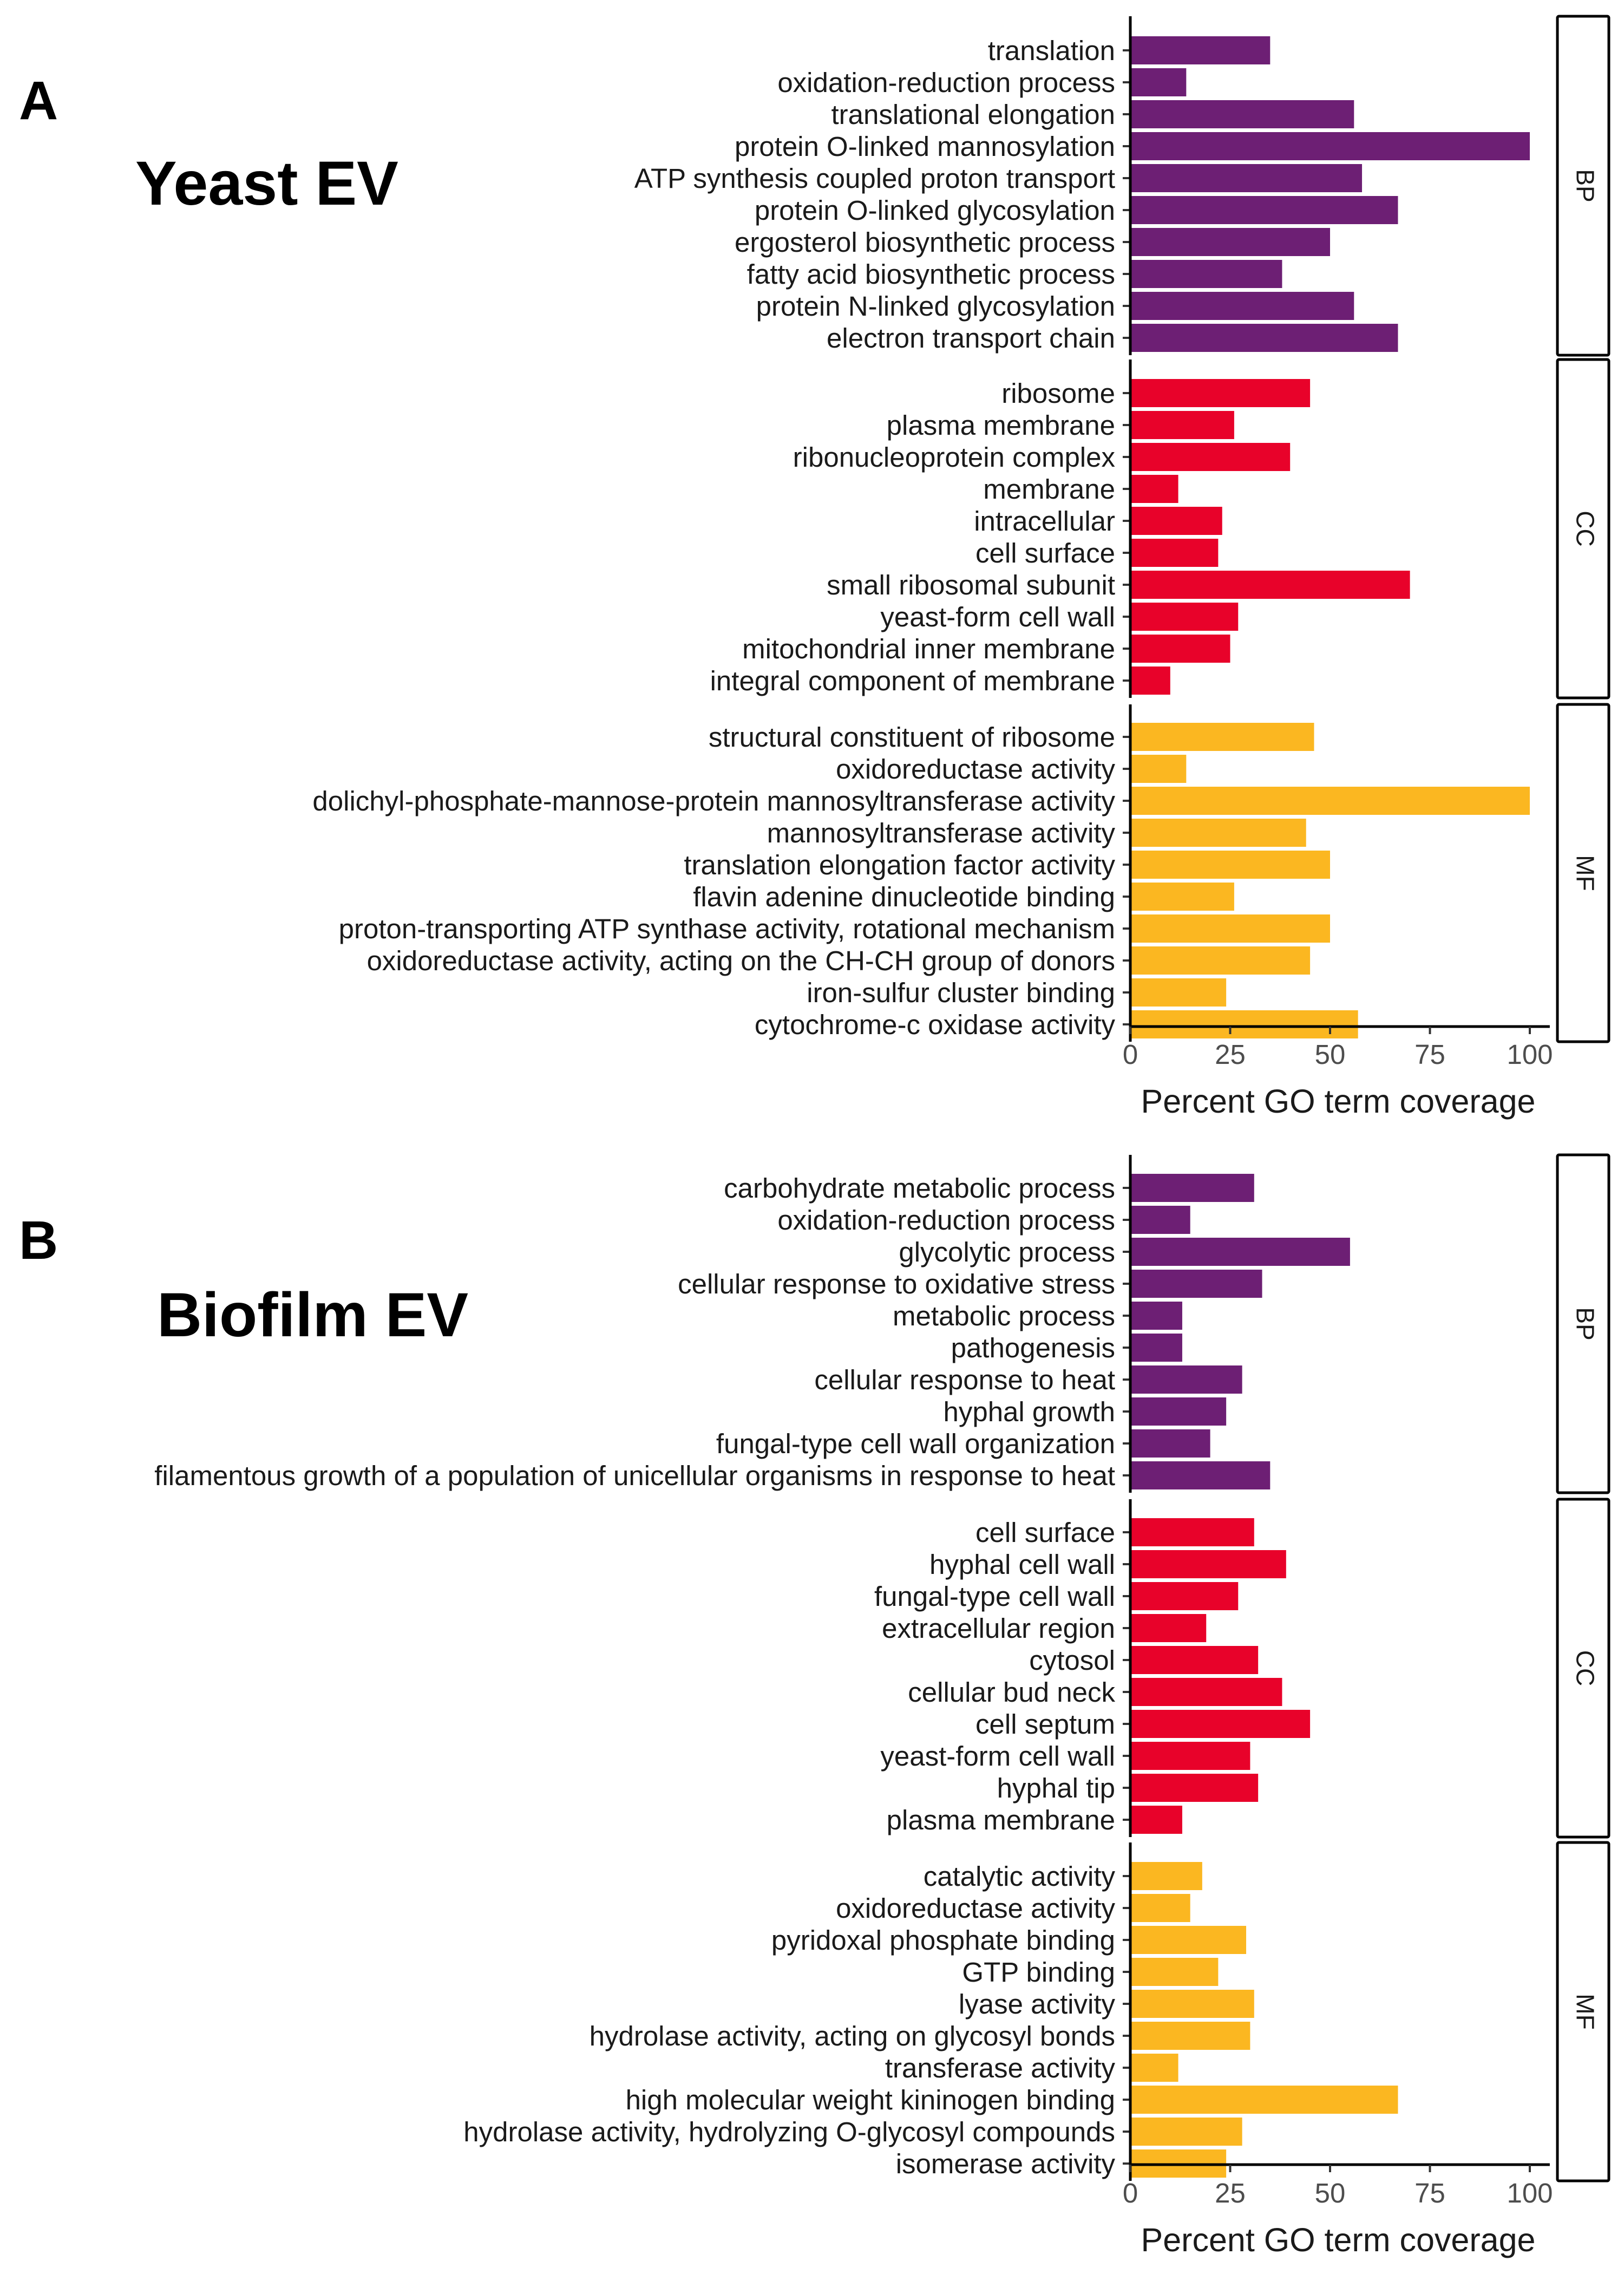 This screenshot has height=2274, width=1624. Describe the element at coordinates (871, 2100) in the screenshot. I see `category-label: high molecular weight kininogen binding` at that location.